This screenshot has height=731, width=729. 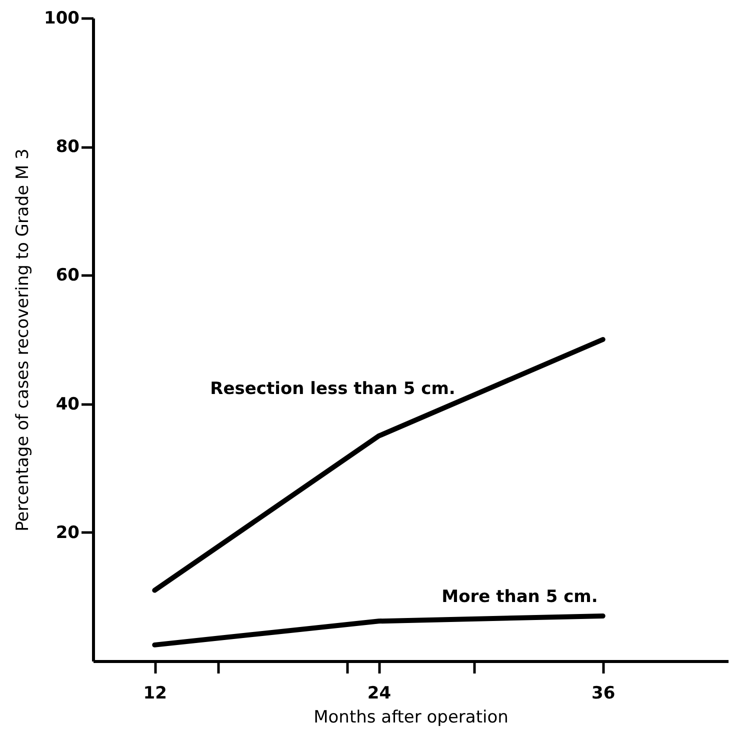 What do you see at coordinates (68, 276) in the screenshot?
I see `y-tick-label: 60` at bounding box center [68, 276].